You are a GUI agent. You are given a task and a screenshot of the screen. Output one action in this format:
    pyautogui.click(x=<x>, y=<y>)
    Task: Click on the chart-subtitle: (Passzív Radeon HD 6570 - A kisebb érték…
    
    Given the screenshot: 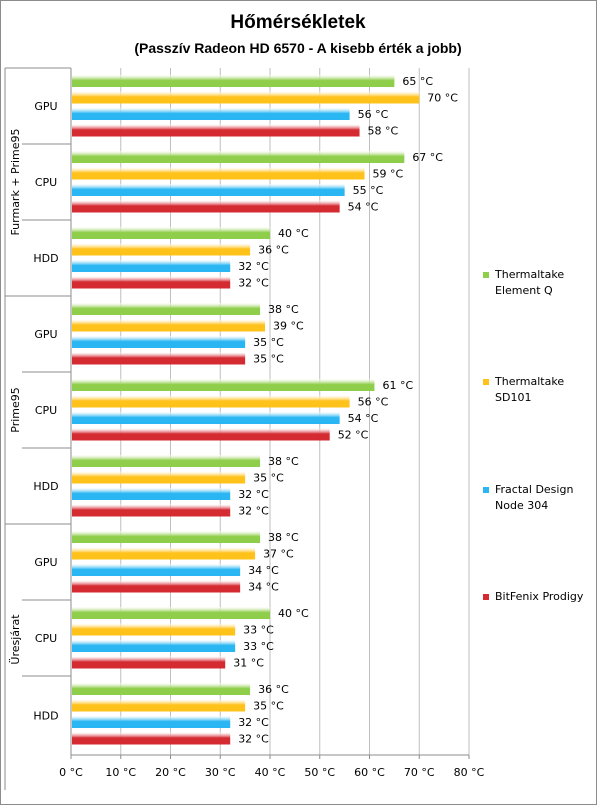 What is the action you would take?
    pyautogui.click(x=297, y=48)
    